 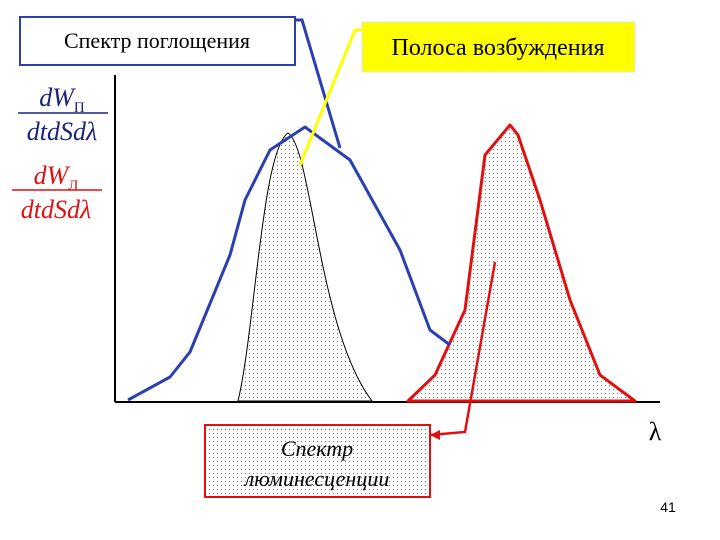 I want to click on absorption-pointer, so click(x=318, y=83).